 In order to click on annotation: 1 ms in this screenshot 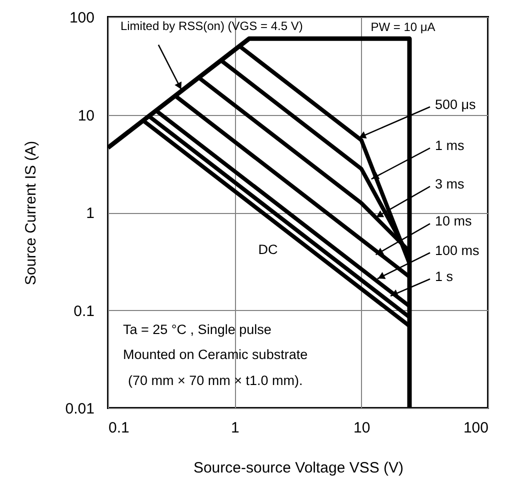, I will do `click(450, 146)`.